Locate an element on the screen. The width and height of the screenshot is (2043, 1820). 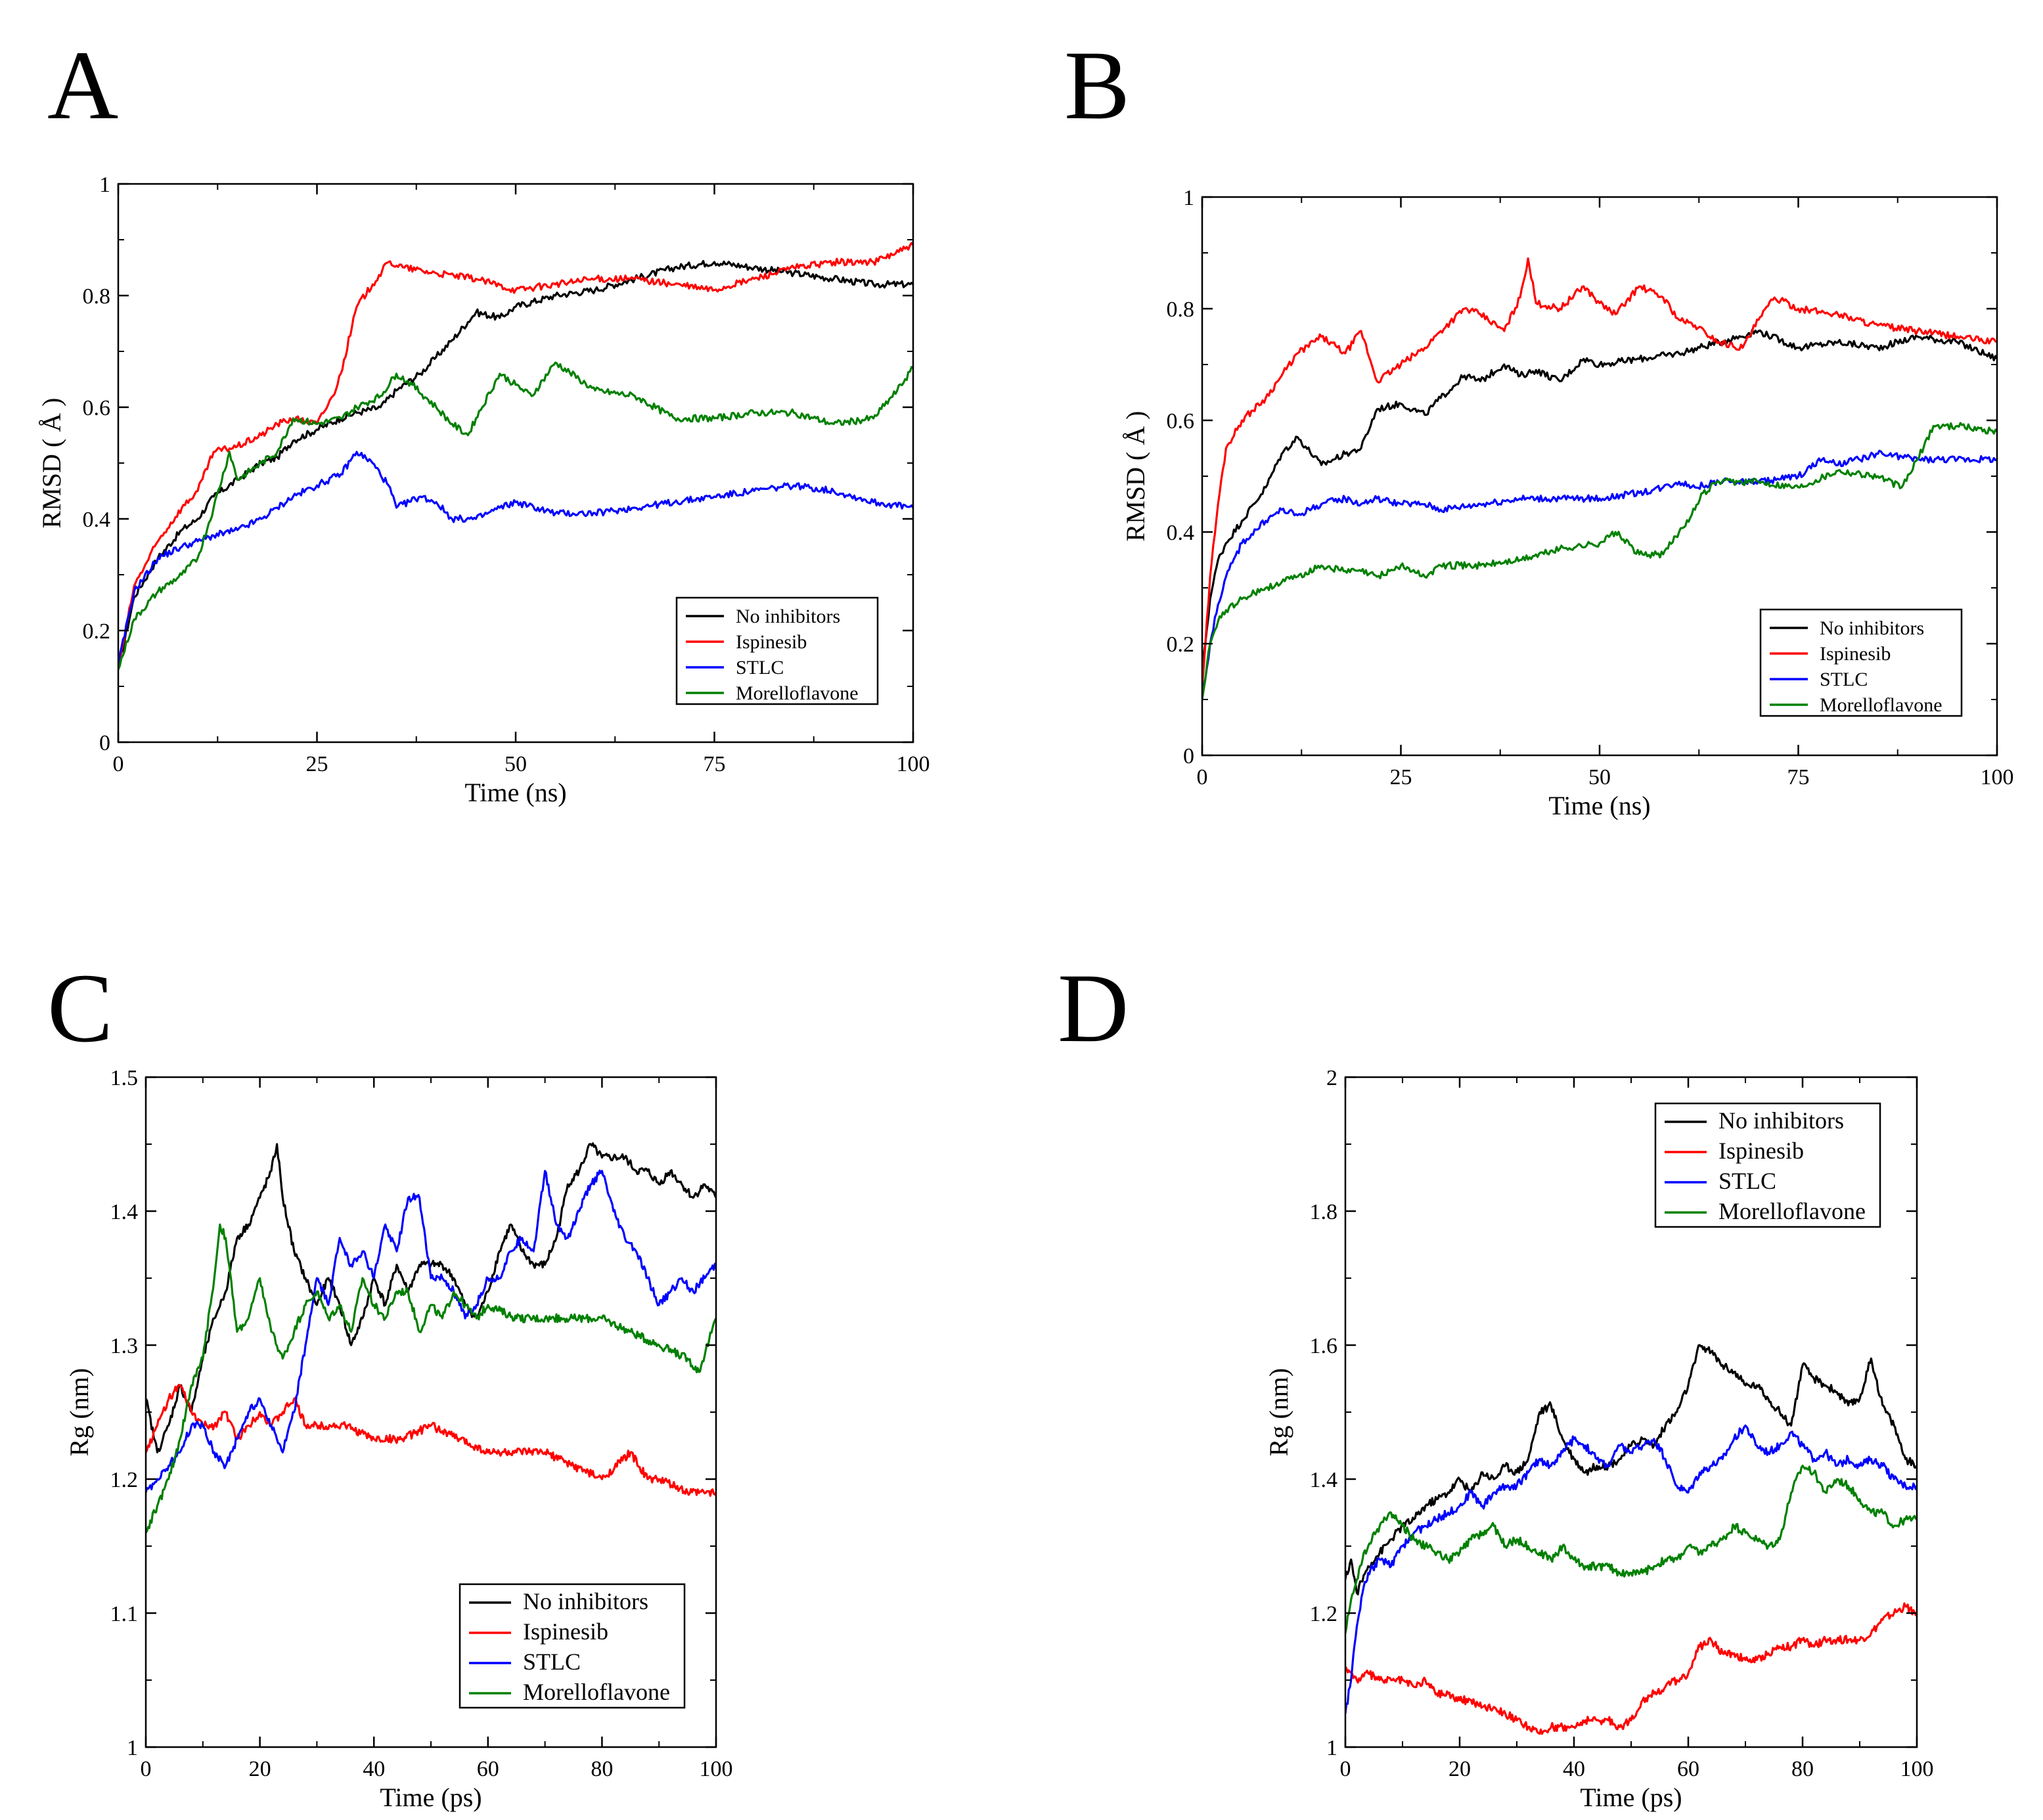
y-tick-label: 2 is located at coordinates (1331, 1078).